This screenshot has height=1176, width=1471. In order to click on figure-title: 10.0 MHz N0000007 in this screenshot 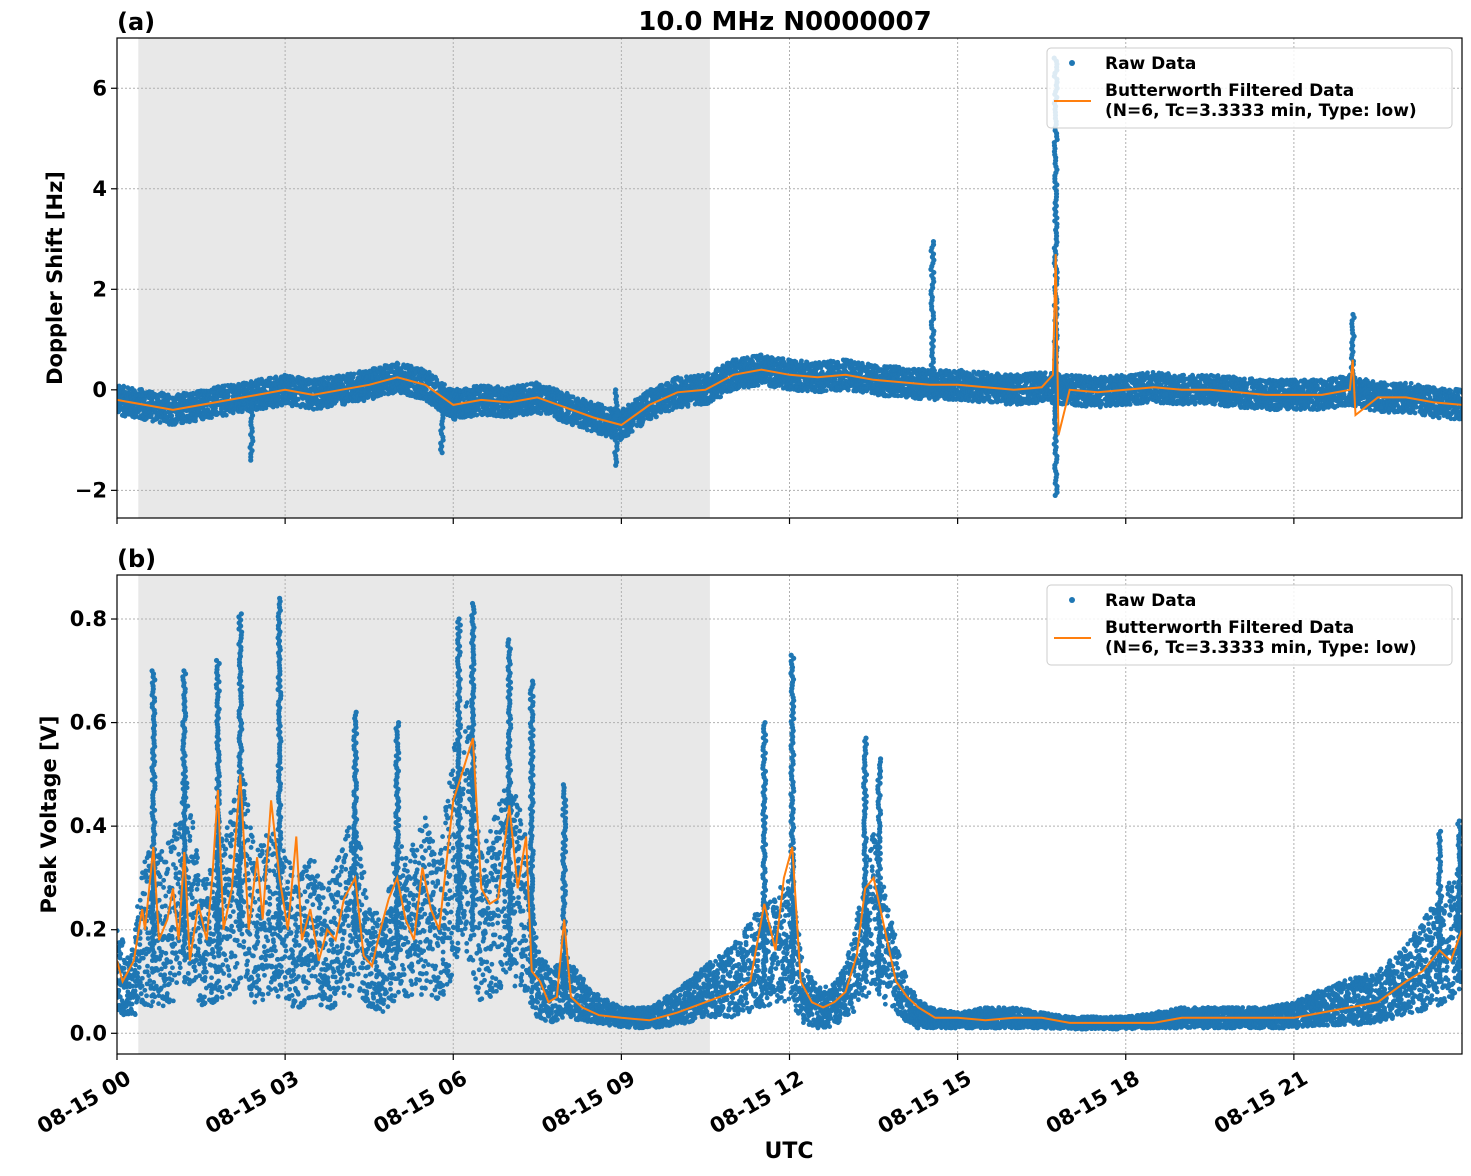, I will do `click(784, 22)`.